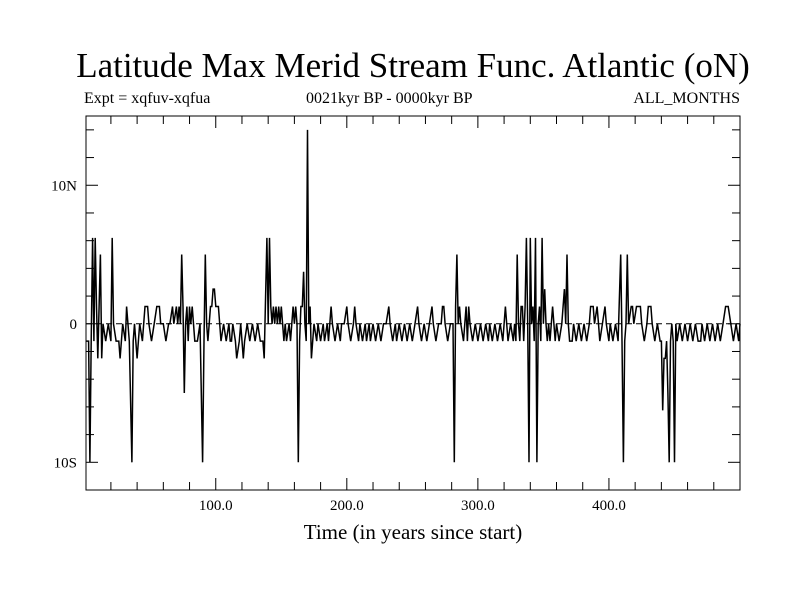 This screenshot has height=600, width=800. I want to click on x-axis-label: Time (in years since start), so click(413, 532).